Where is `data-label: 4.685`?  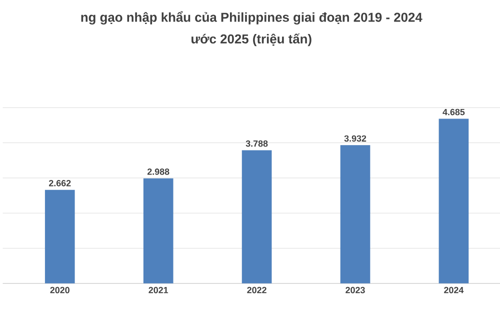
data-label: 4.685 is located at coordinates (453, 112).